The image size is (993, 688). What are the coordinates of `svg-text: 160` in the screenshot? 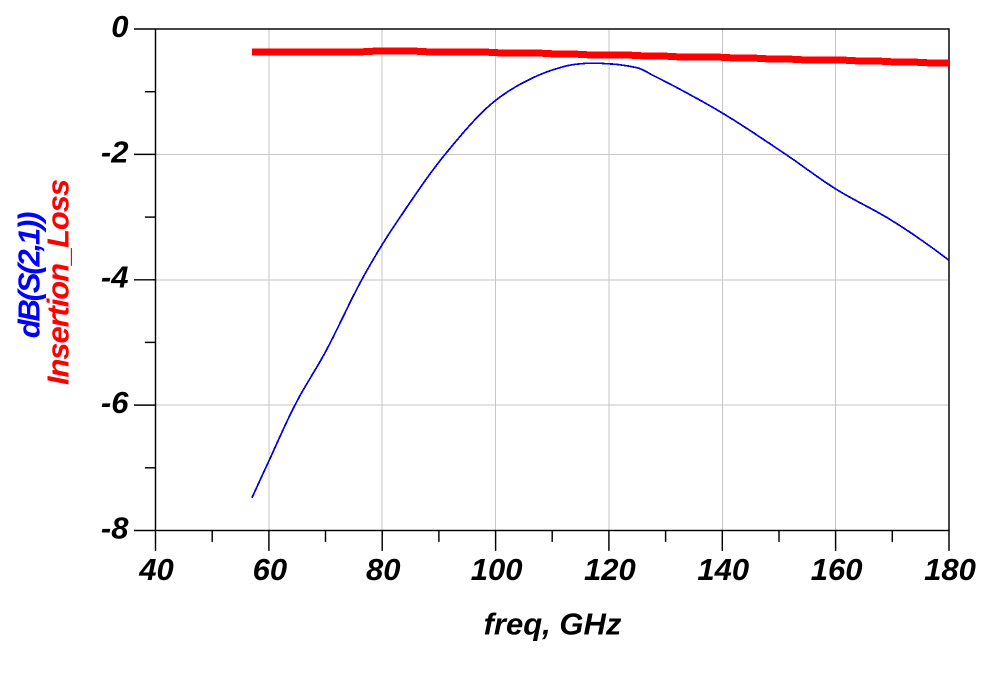 It's located at (837, 569).